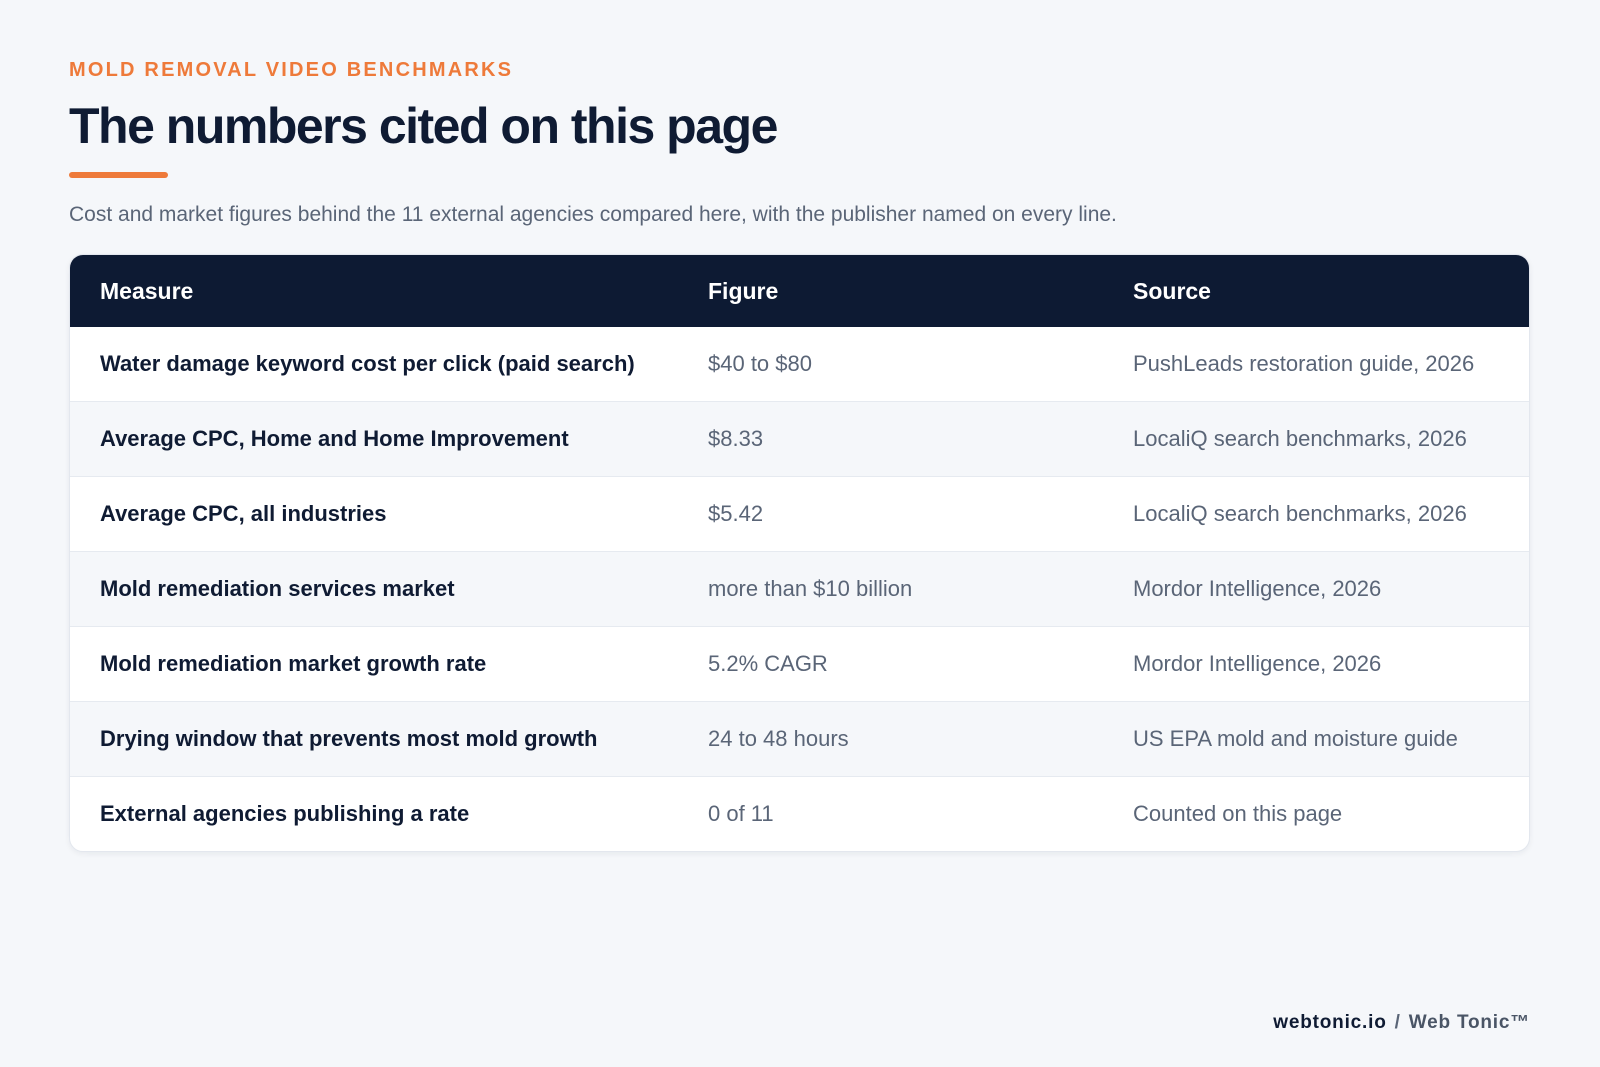 The image size is (1600, 1067). Describe the element at coordinates (890, 514) in the screenshot. I see `cell-figure: $5.42` at that location.